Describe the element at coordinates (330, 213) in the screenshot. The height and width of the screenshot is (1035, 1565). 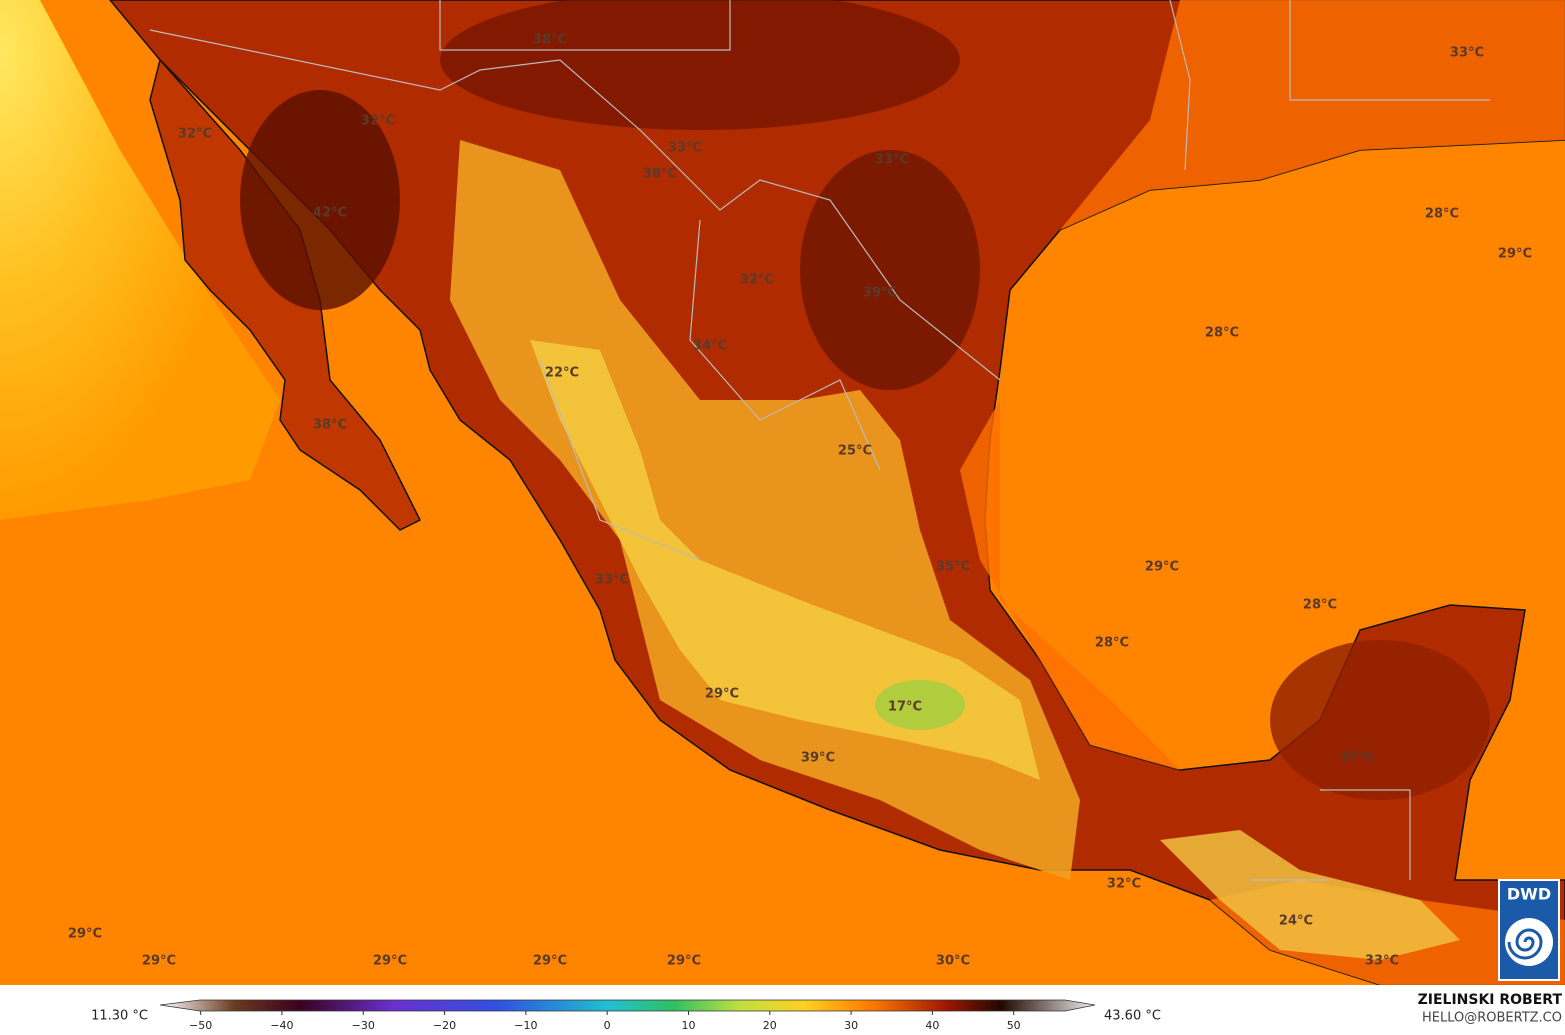
I see `temperature-label: 42°C` at that location.